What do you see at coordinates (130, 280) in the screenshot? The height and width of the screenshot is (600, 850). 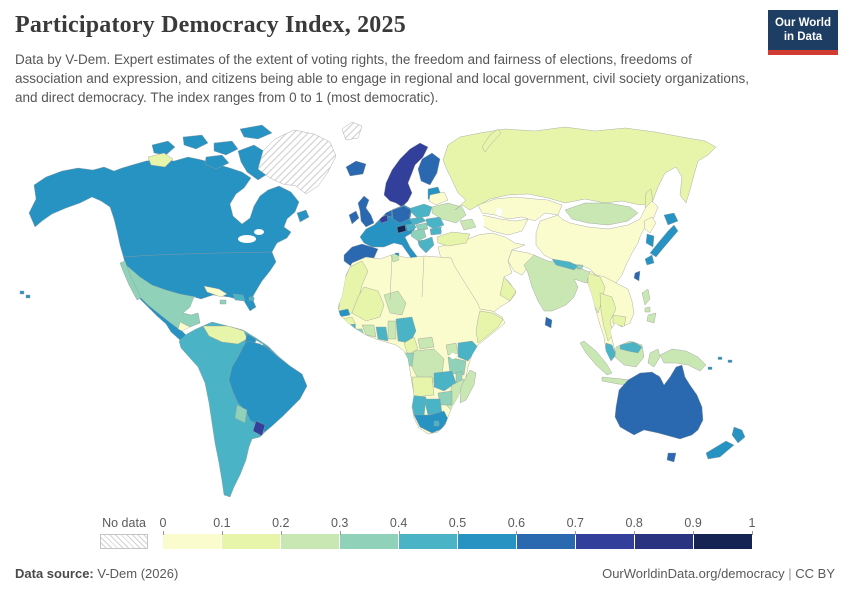 I see `region-baja-california` at bounding box center [130, 280].